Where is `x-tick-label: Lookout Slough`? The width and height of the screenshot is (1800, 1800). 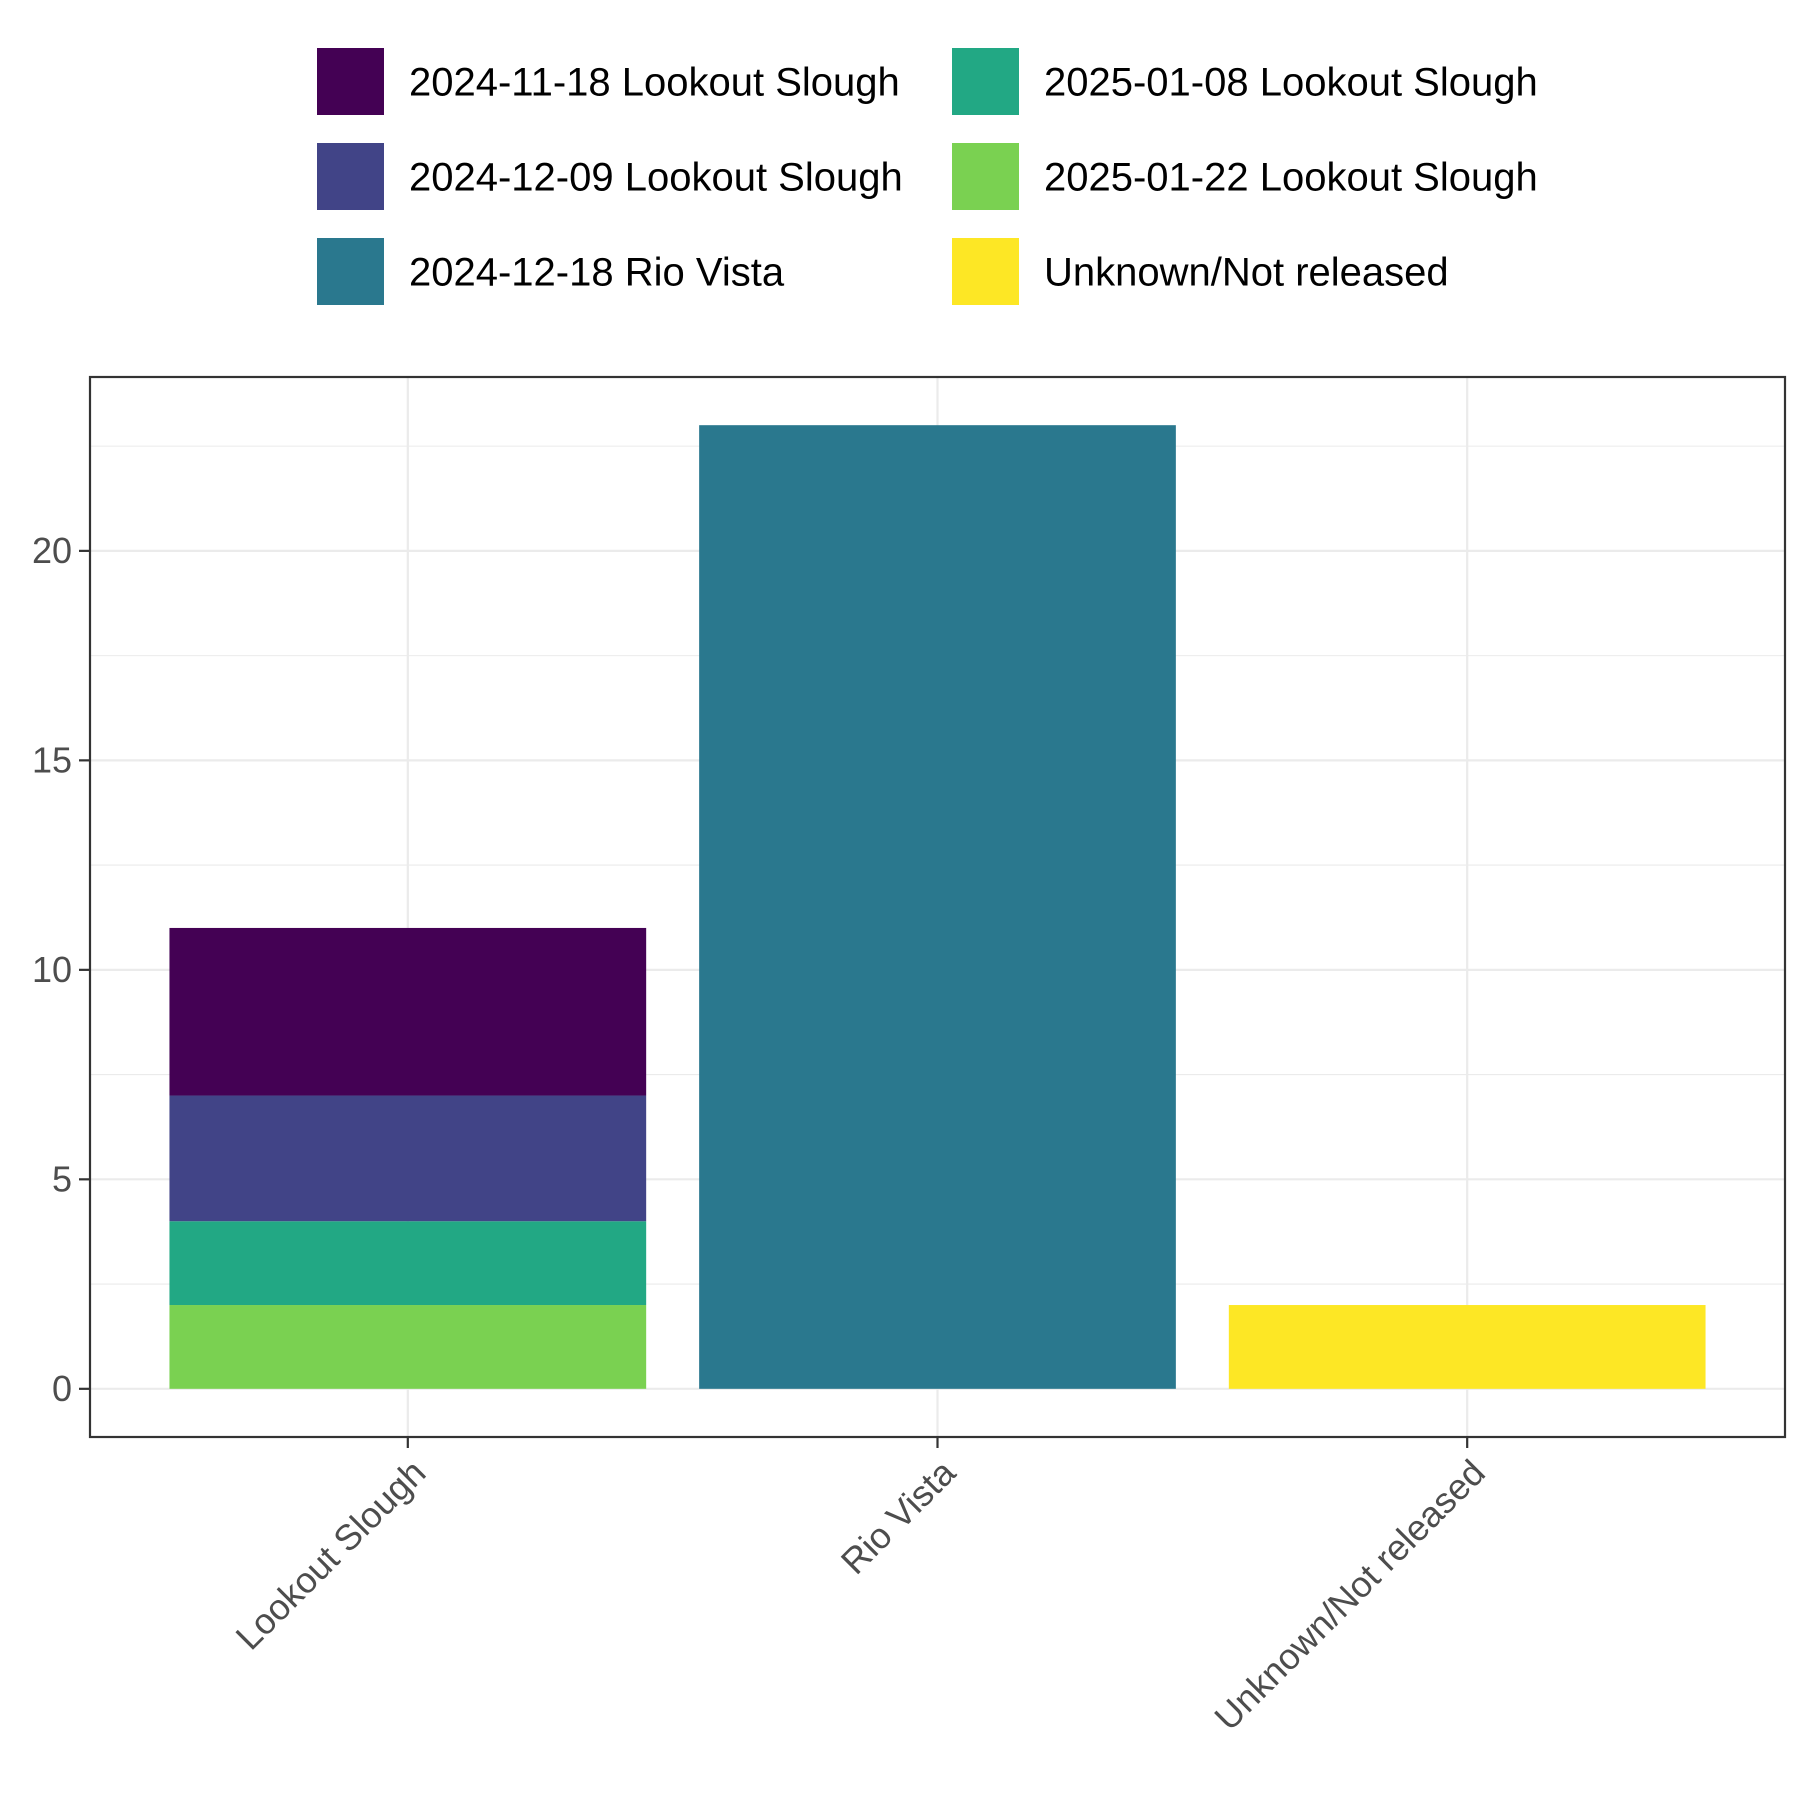
x-tick-label: Lookout Slough is located at coordinates (331, 1555).